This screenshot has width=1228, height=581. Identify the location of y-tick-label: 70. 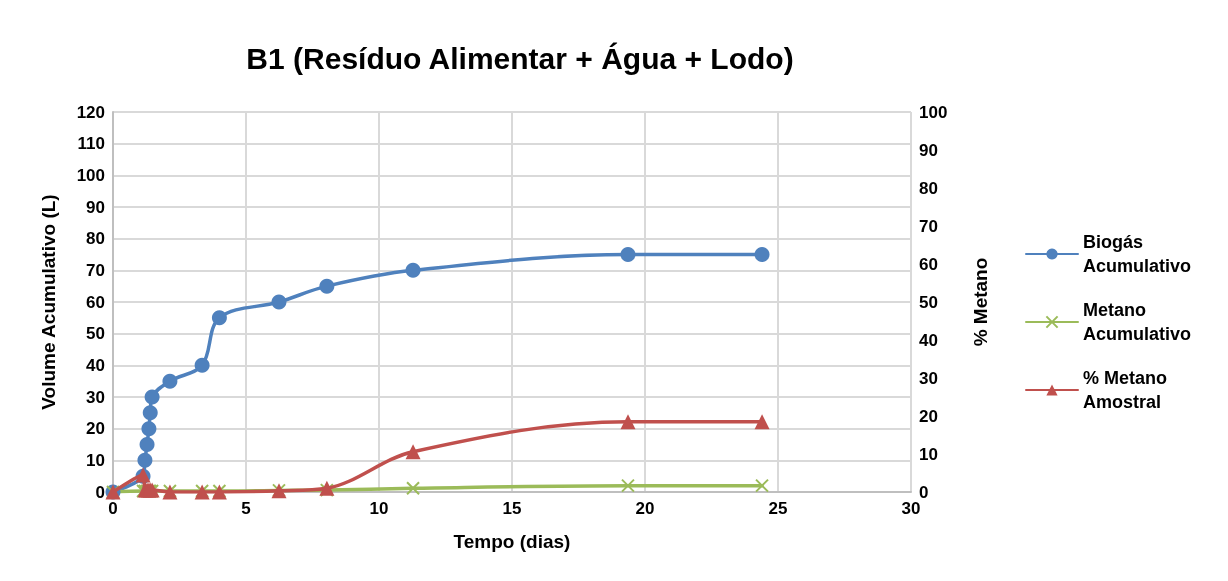
(95, 270).